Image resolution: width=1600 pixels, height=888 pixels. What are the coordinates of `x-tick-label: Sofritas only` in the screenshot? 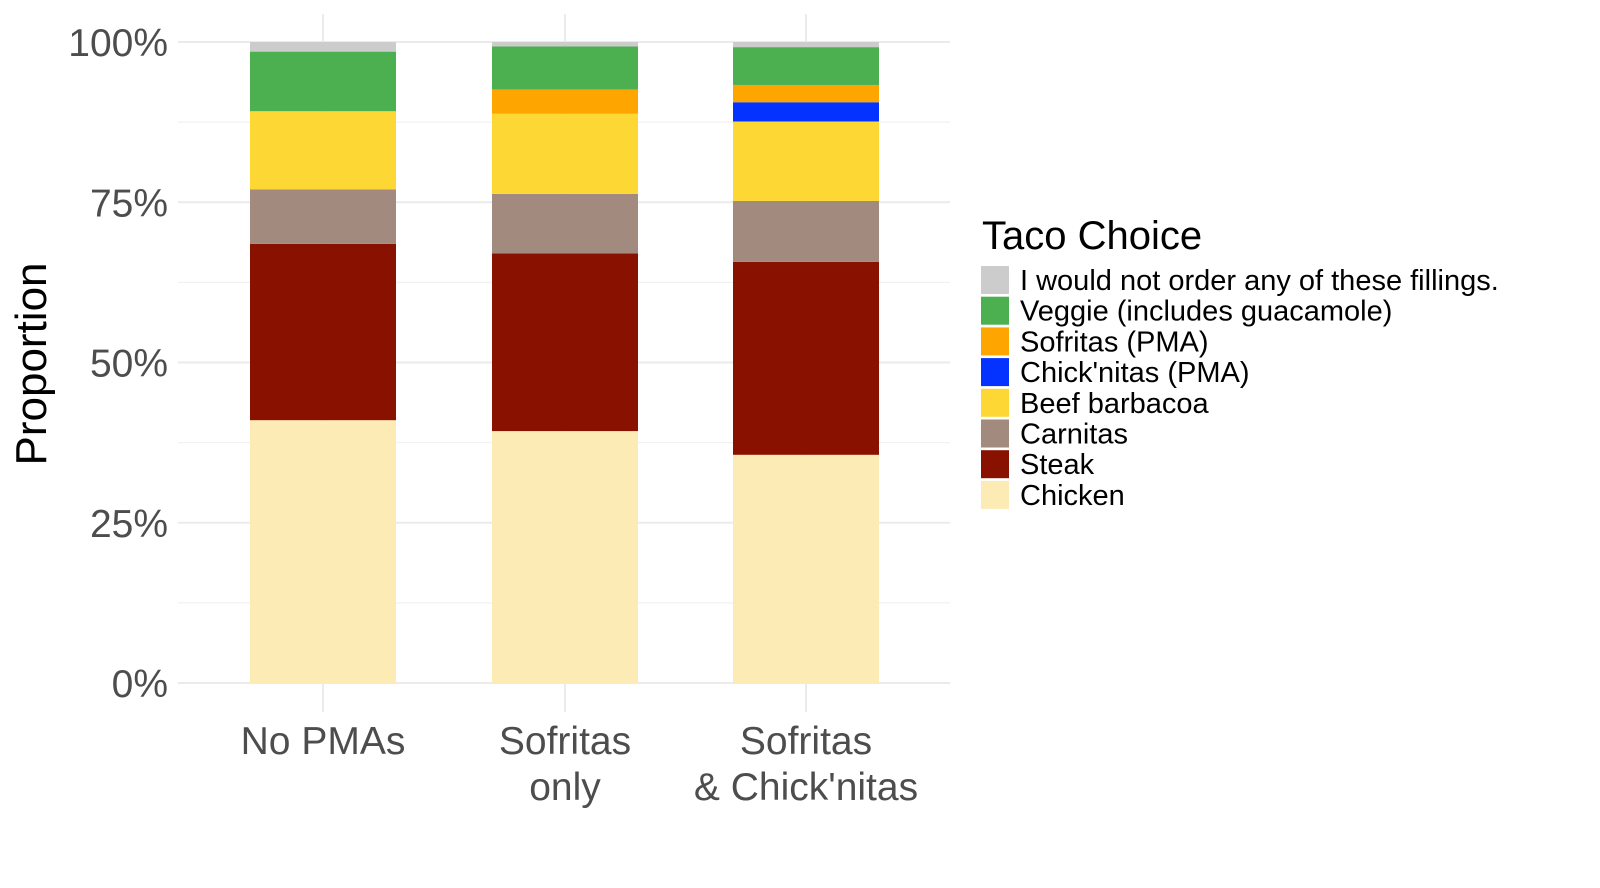 It's located at (565, 764).